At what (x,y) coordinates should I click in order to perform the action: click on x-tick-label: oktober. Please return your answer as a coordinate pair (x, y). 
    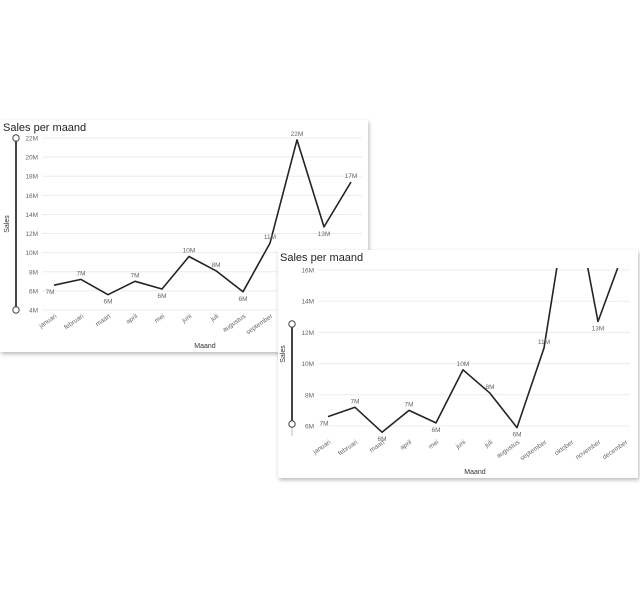
    Looking at the image, I should click on (564, 447).